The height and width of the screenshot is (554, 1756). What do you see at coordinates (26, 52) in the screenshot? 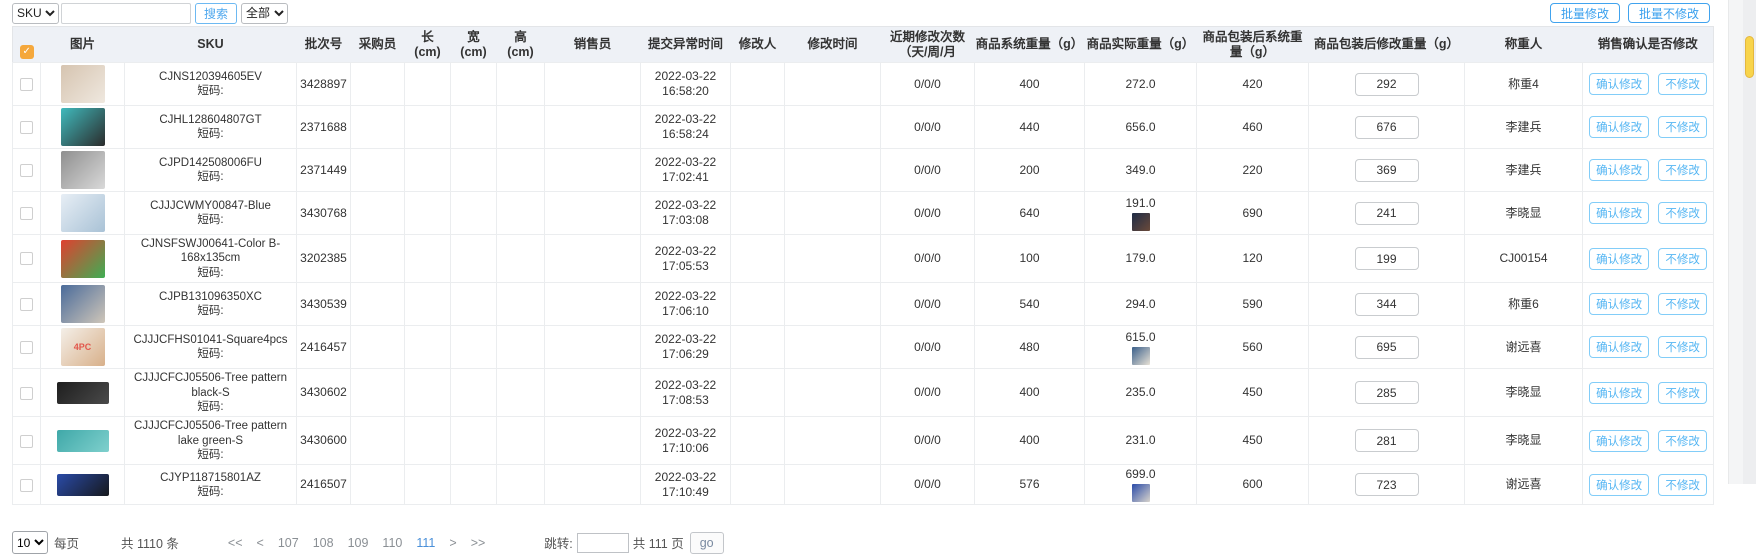
I see `select-all-checkbox: ✓` at bounding box center [26, 52].